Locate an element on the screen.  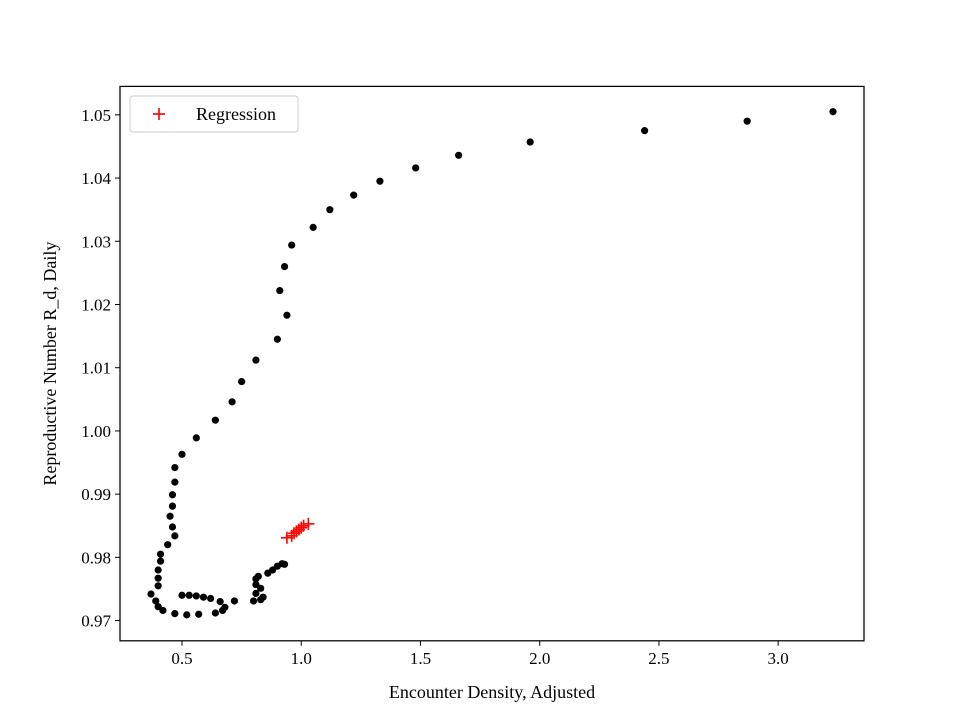
y-tick-label: 1.03 is located at coordinates (96, 241).